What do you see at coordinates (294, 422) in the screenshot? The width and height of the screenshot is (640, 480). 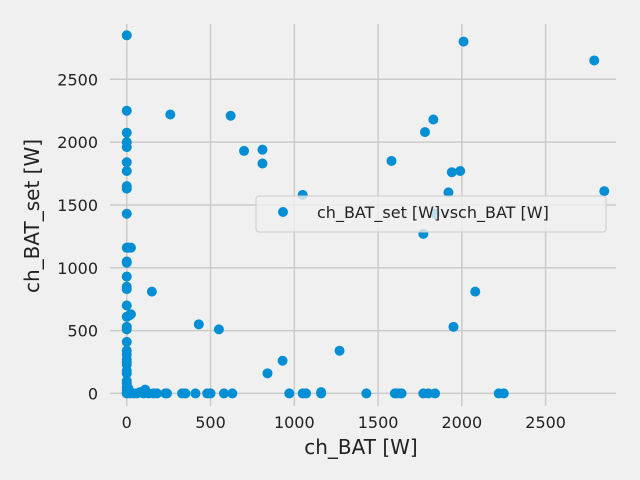 I see `x-tick-label: 1000` at bounding box center [294, 422].